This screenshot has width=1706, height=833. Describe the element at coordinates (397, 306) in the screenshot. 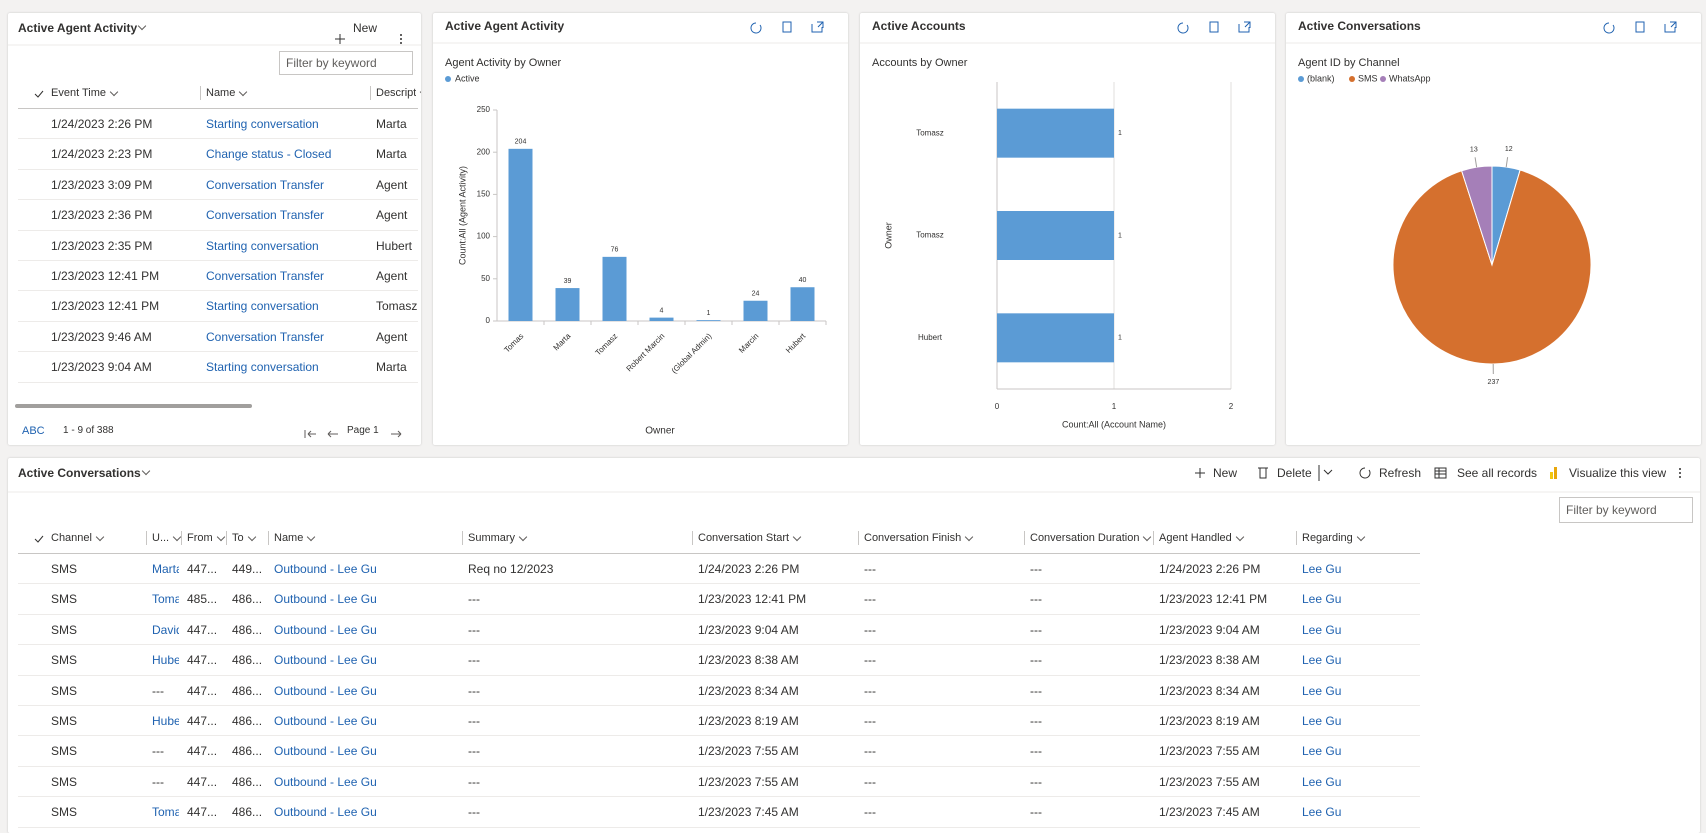

I see `cell: Tomasz` at that location.